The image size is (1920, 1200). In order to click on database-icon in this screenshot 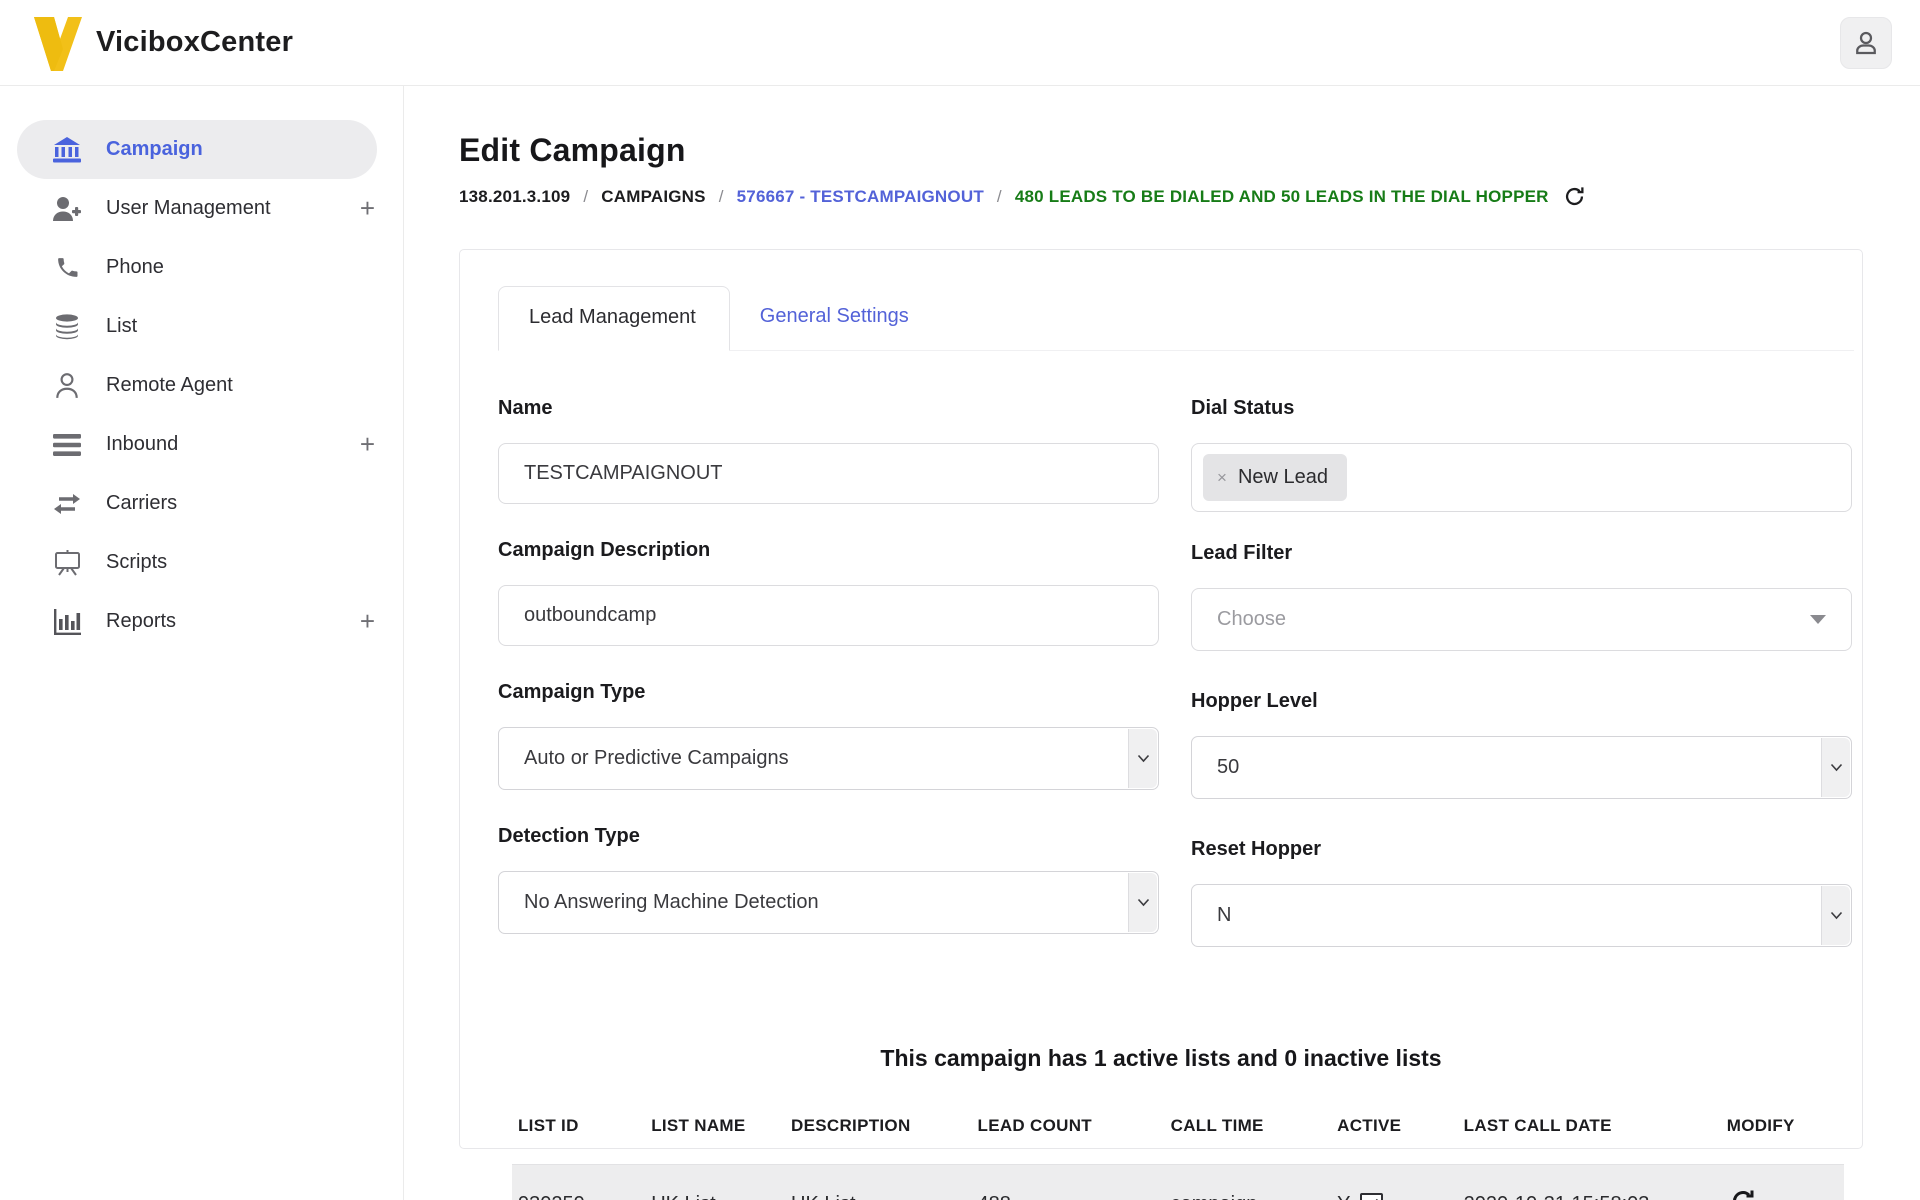, I will do `click(67, 326)`.